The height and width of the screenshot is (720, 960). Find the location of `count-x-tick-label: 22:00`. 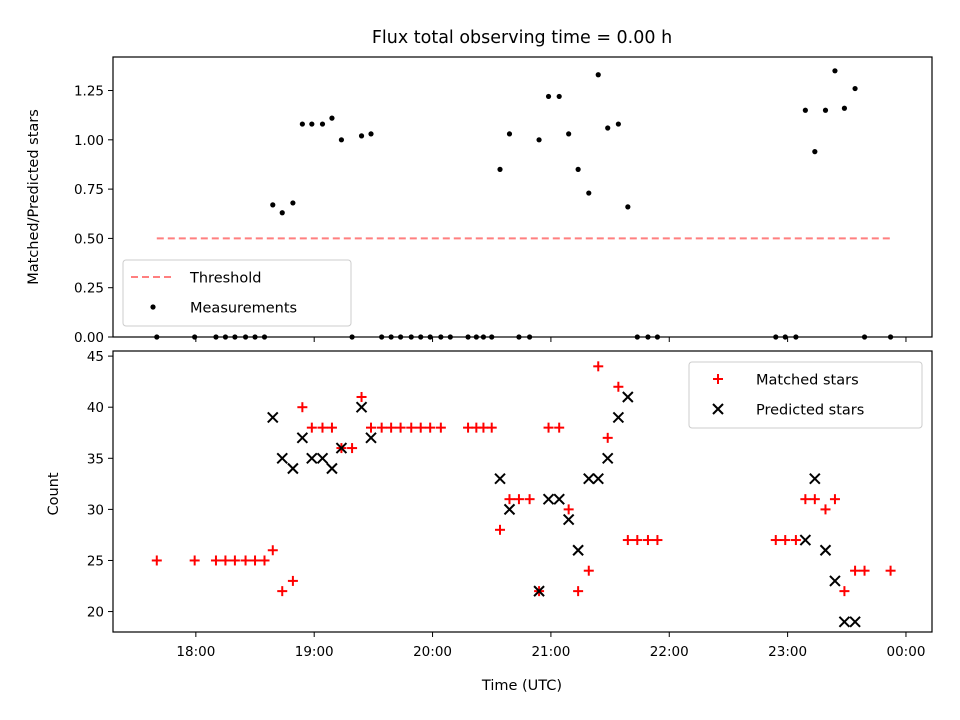

count-x-tick-label: 22:00 is located at coordinates (669, 652).